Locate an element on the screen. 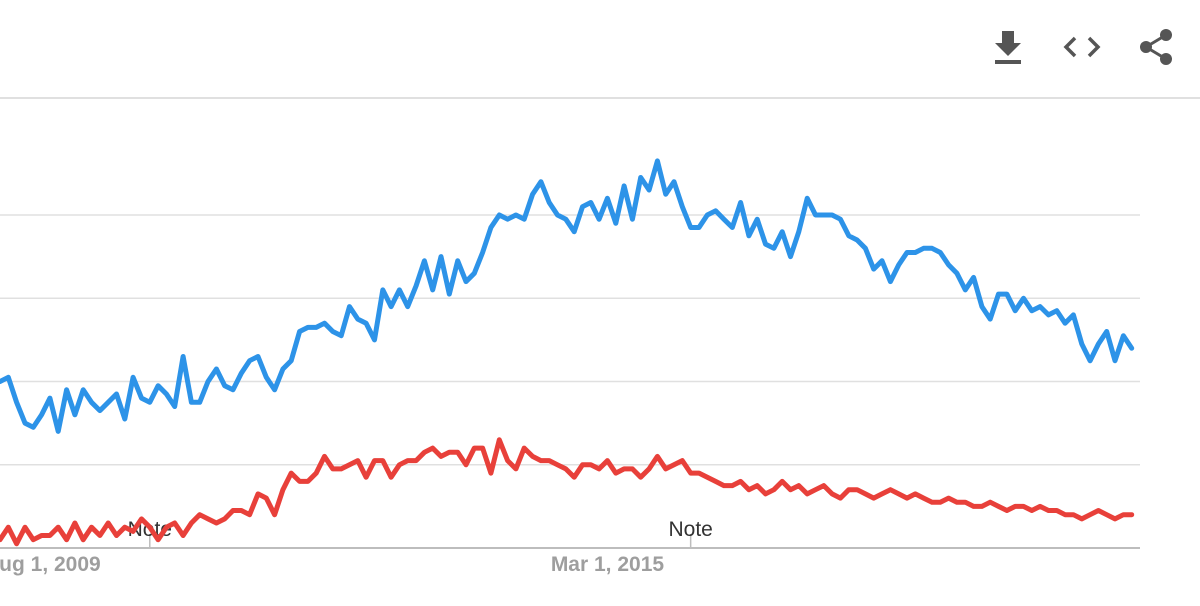 The height and width of the screenshot is (606, 1200). x-tick-label: Mar 1, 2015 is located at coordinates (608, 564).